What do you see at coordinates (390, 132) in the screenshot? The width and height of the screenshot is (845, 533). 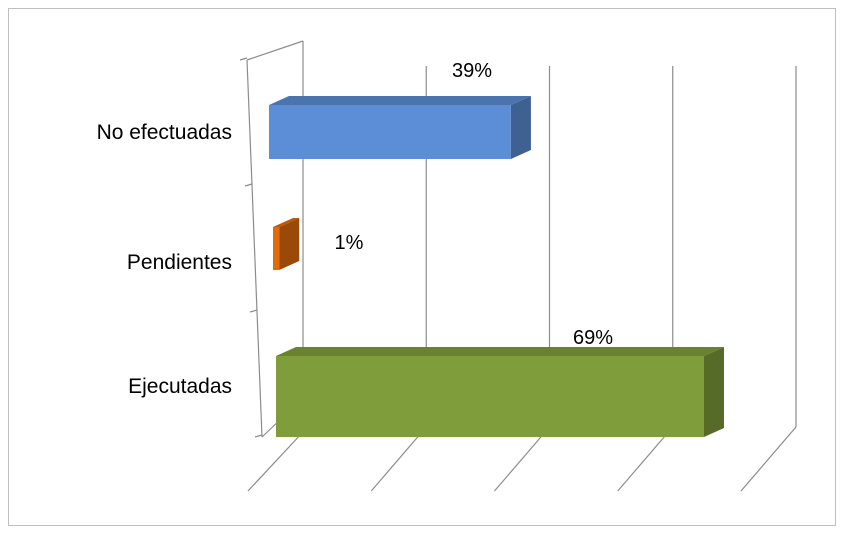 I see `bar-no-efectuadas` at bounding box center [390, 132].